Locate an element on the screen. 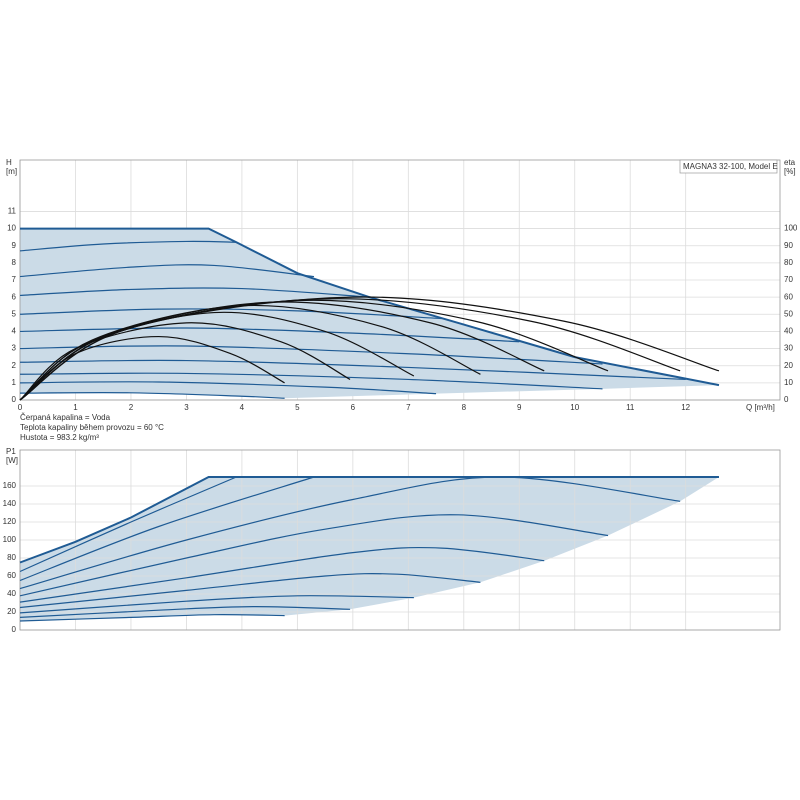  y-tick-label: 60 is located at coordinates (11, 575).